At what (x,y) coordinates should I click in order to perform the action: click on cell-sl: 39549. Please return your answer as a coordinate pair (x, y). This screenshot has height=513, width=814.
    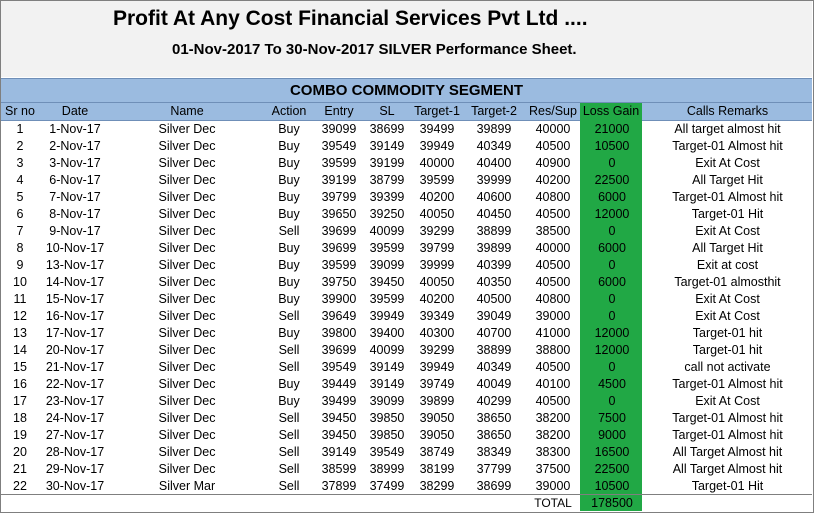
    Looking at the image, I should click on (387, 452).